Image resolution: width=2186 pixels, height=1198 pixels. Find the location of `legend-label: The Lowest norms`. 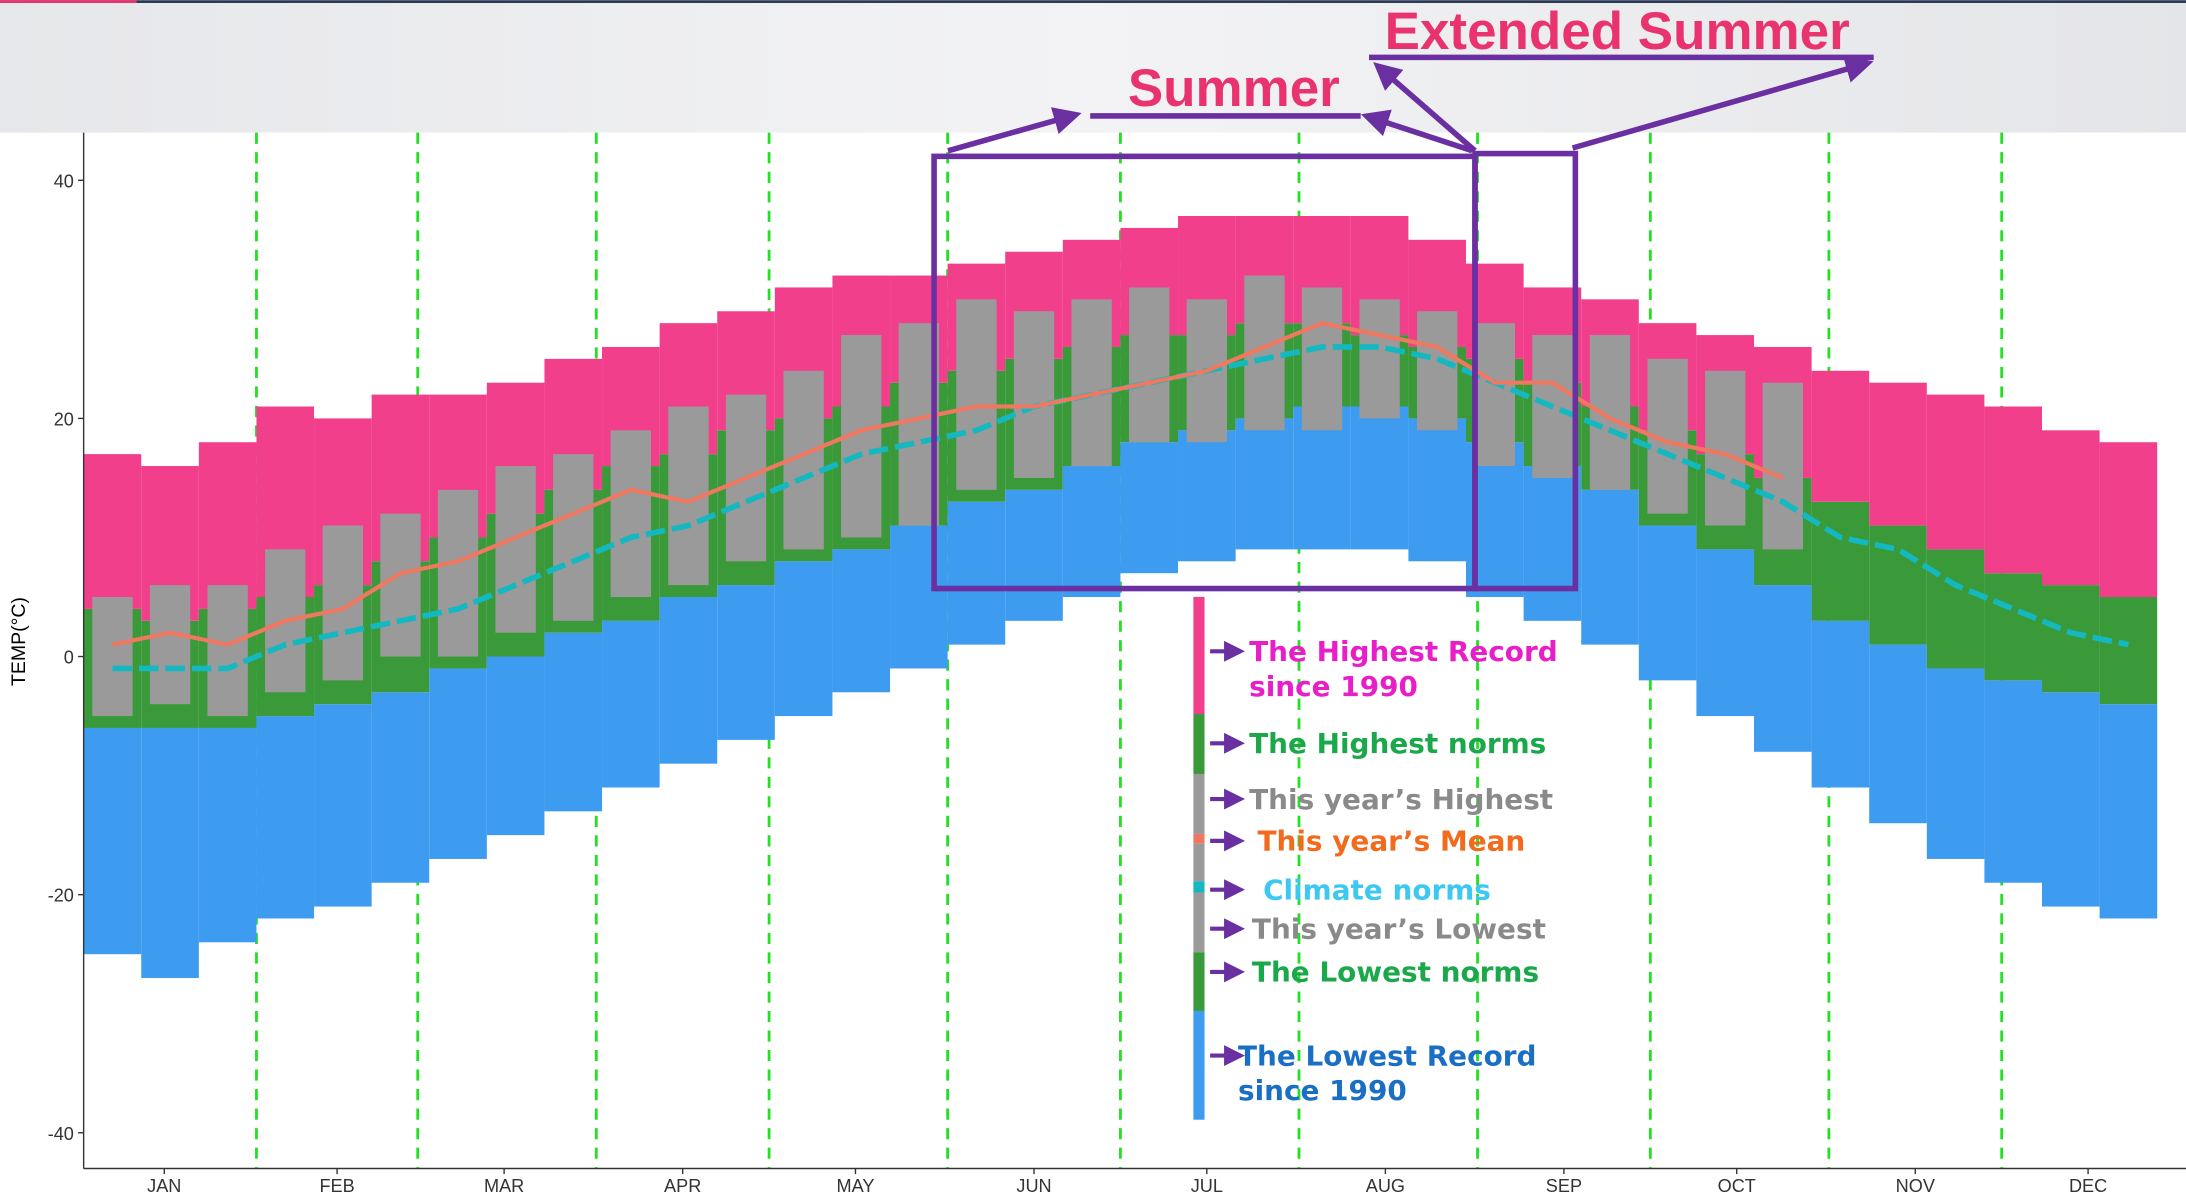

legend-label: The Lowest norms is located at coordinates (1395, 972).